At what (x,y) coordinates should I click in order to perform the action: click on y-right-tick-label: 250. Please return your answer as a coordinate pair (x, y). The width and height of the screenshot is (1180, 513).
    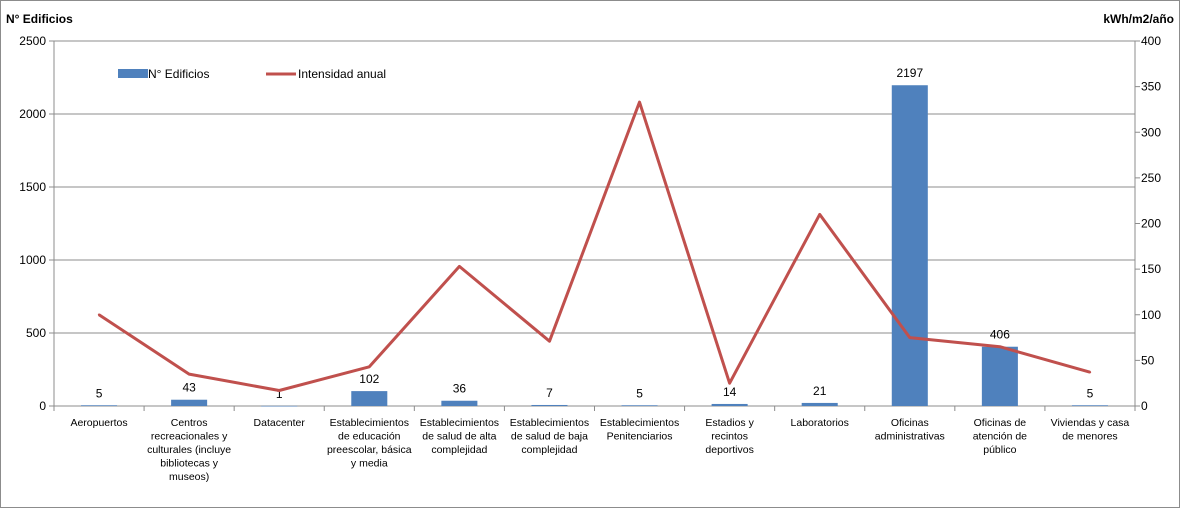
    Looking at the image, I should click on (1151, 178).